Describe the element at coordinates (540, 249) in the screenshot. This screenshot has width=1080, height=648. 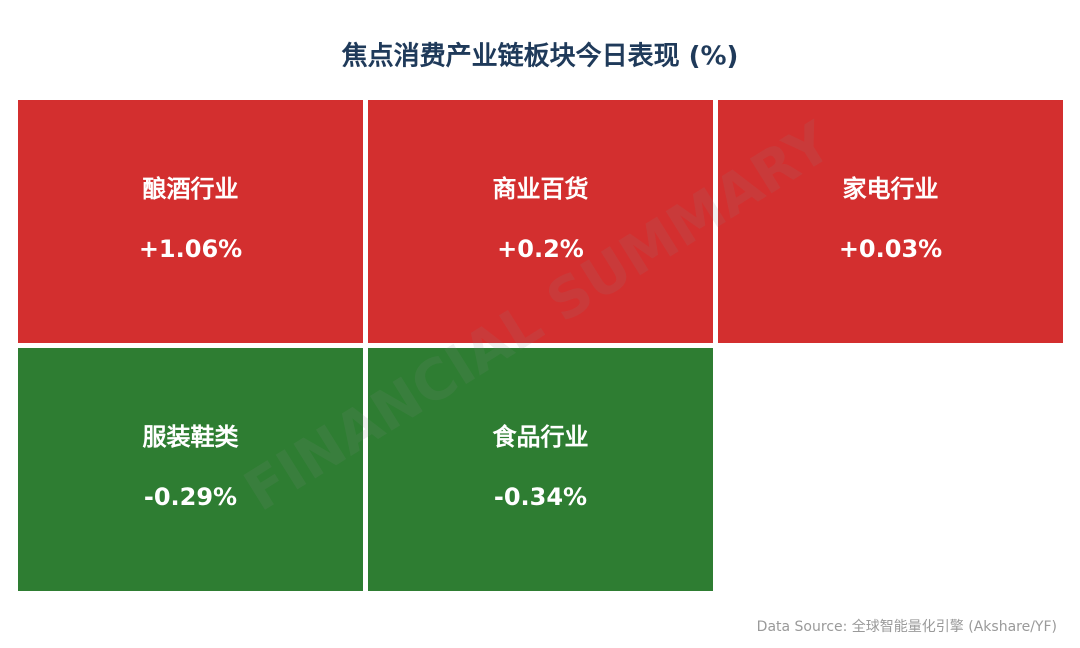
I see `tile-value: +0.2%` at that location.